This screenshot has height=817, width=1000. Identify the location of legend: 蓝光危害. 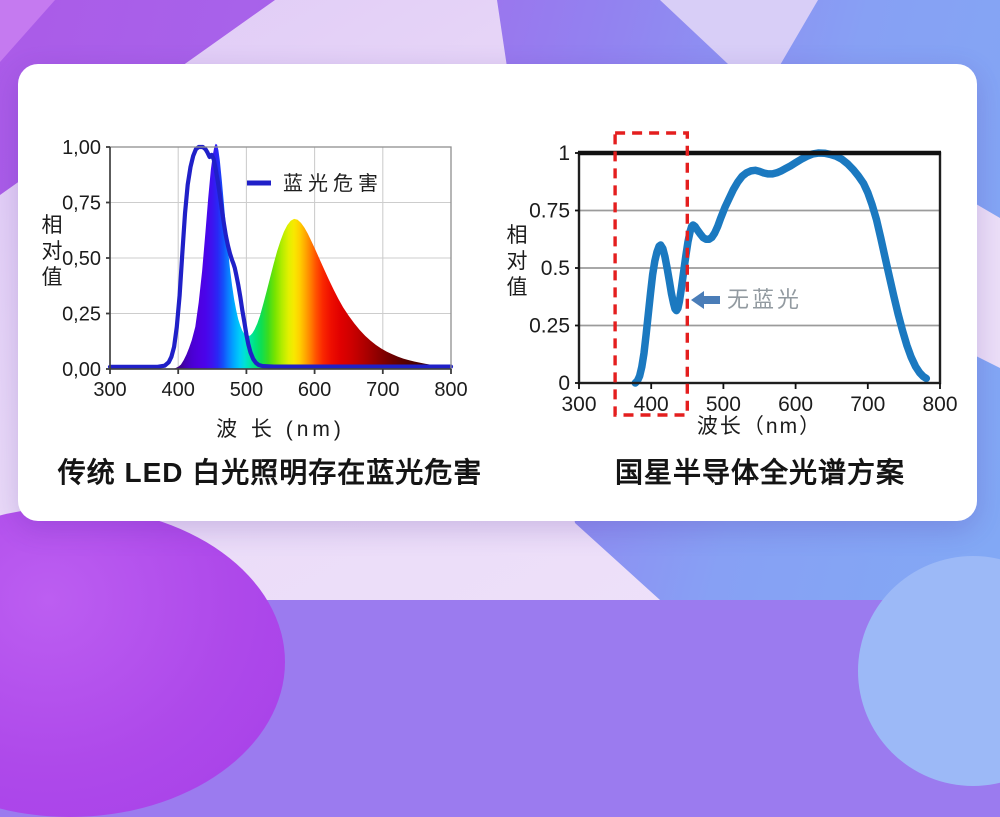
(315, 183).